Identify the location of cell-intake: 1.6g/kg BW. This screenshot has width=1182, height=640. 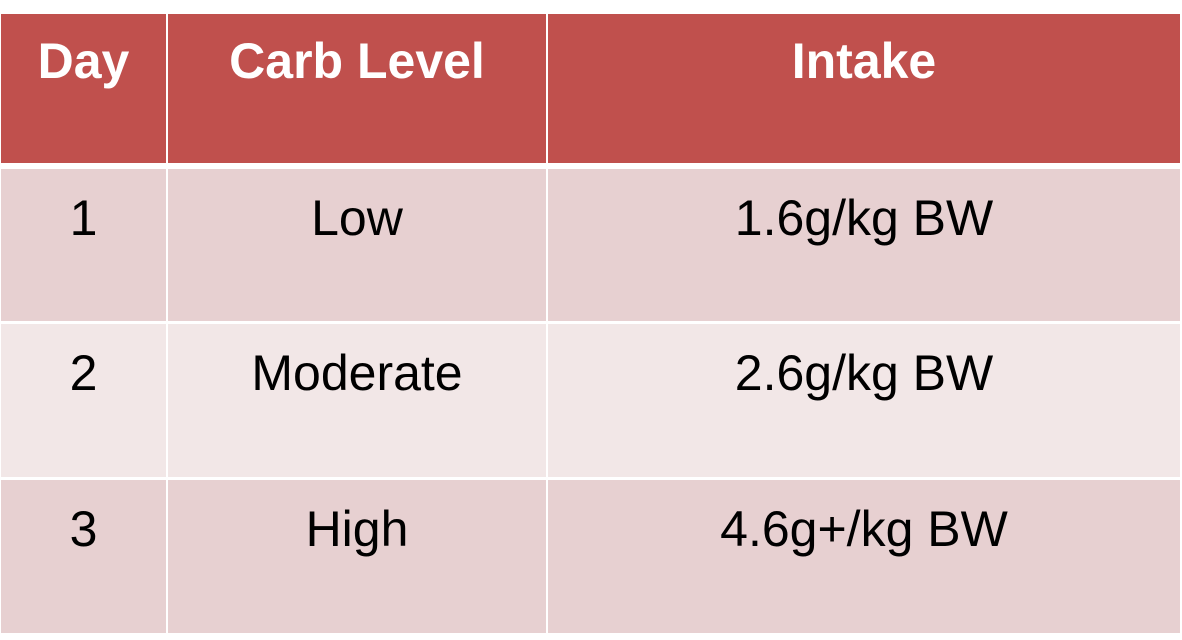
(864, 245).